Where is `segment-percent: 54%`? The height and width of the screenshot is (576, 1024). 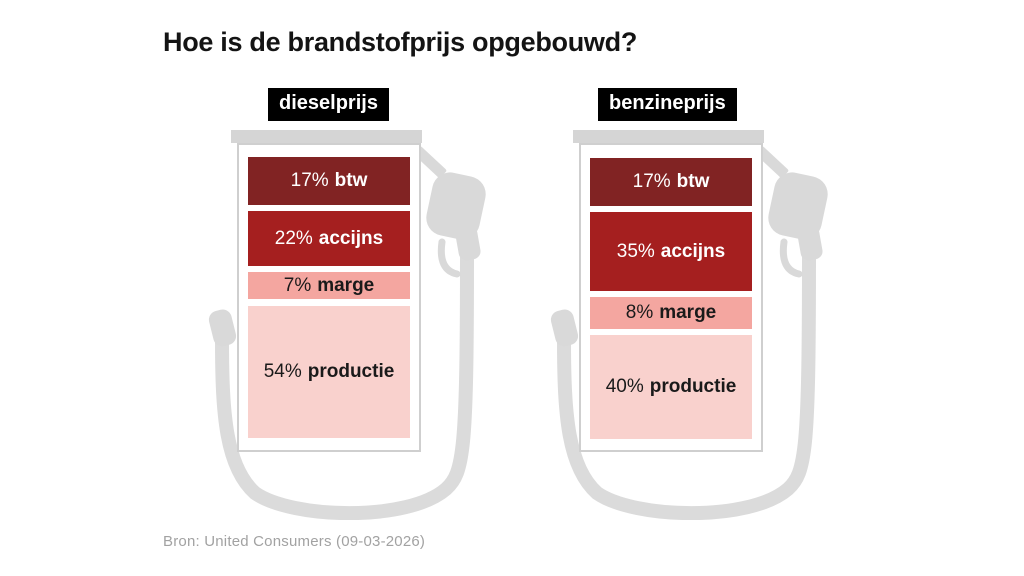
segment-percent: 54% is located at coordinates (282, 371).